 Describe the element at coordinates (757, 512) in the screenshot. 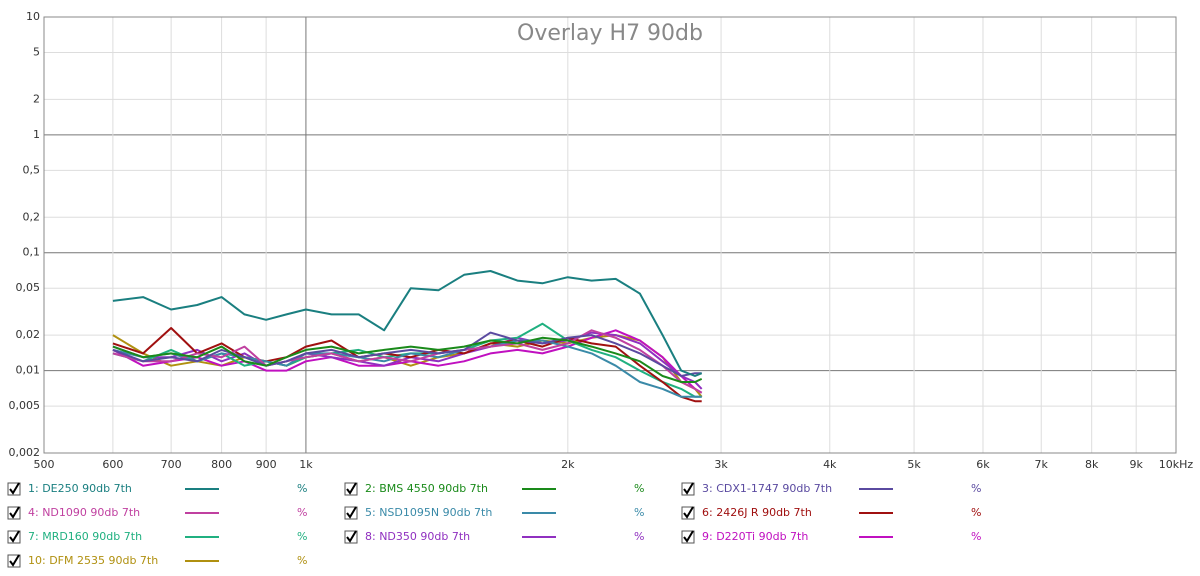

I see `legend-label: 6: 2426J R 90db 7th` at that location.